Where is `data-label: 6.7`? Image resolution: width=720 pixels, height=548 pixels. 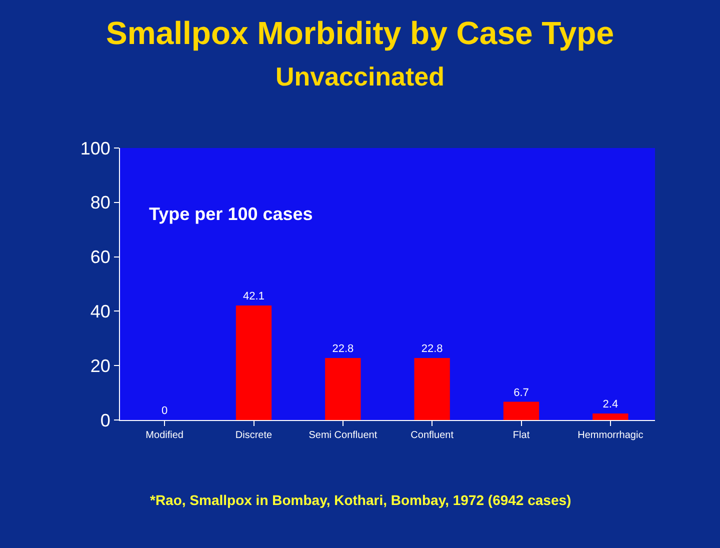 data-label: 6.7 is located at coordinates (521, 392).